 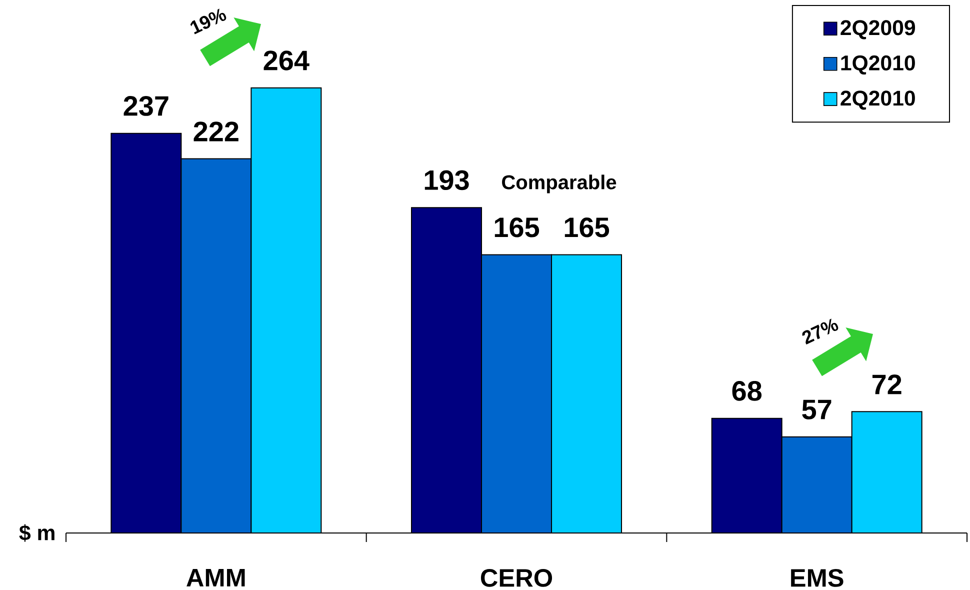 I want to click on data-label: 222, so click(x=216, y=132).